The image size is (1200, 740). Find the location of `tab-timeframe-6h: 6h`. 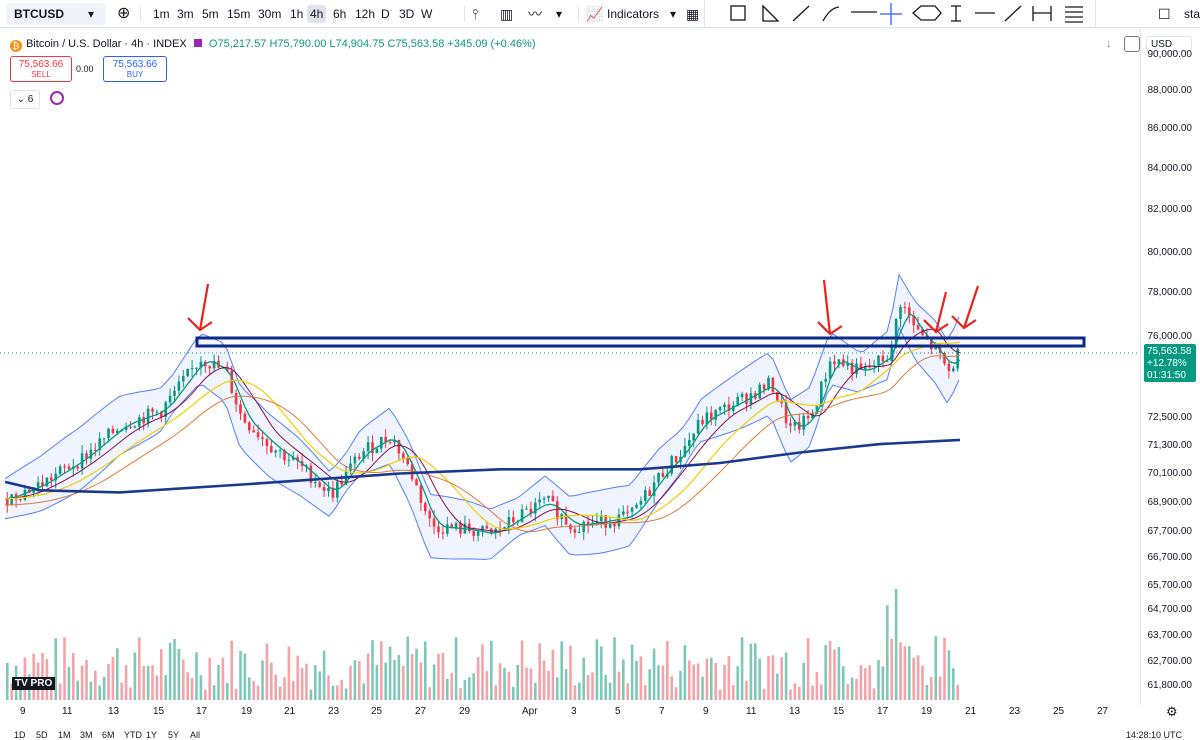

tab-timeframe-6h: 6h is located at coordinates (340, 14).